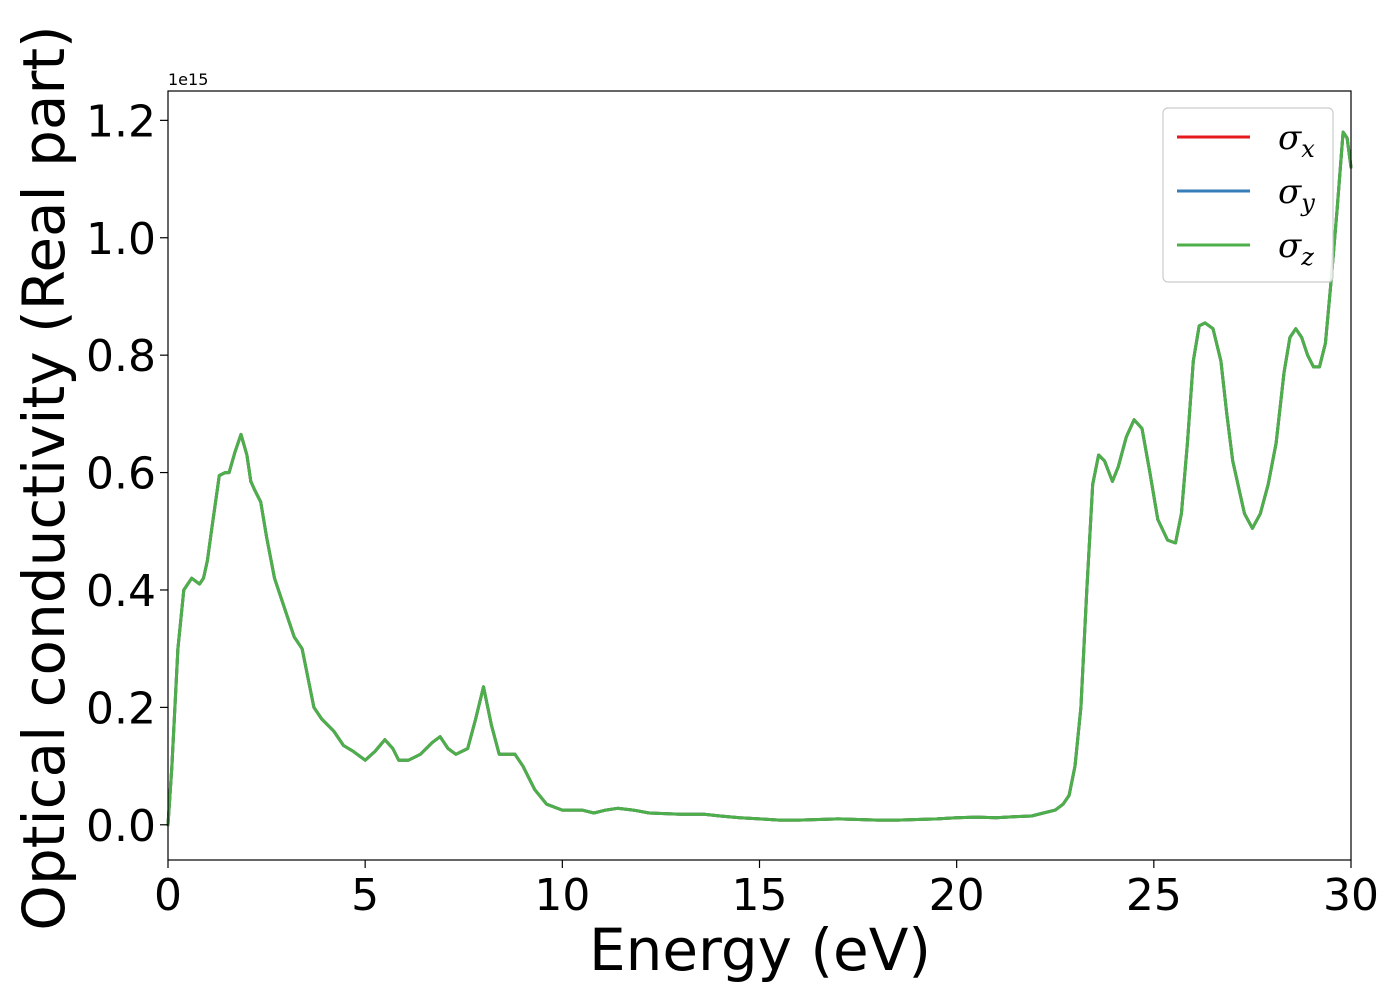  What do you see at coordinates (44, 477) in the screenshot?
I see `y-axis-label: Optical conductivity (Real part)` at bounding box center [44, 477].